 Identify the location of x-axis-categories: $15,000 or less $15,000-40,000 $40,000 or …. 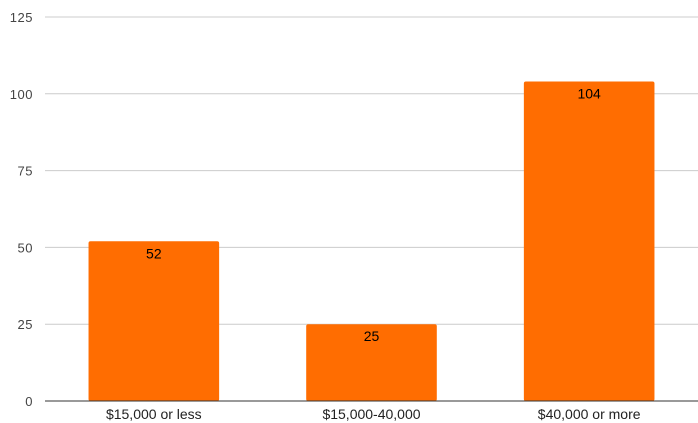
(373, 414).